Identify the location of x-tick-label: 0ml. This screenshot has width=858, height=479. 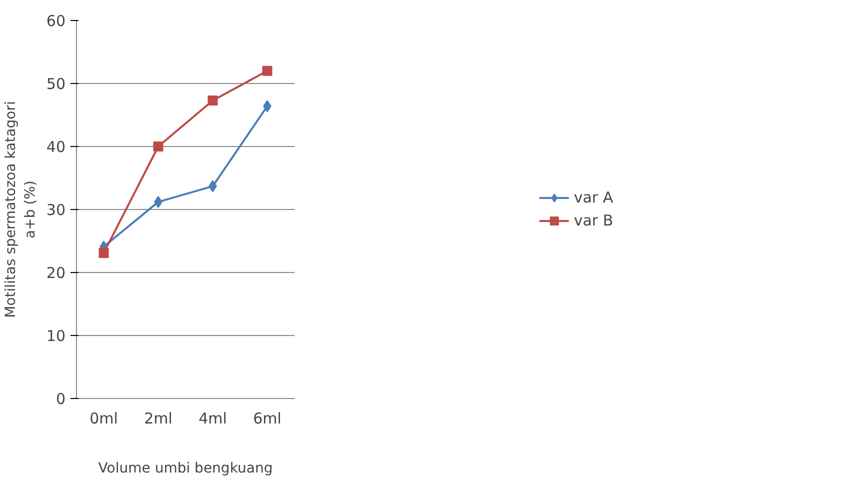
(104, 419).